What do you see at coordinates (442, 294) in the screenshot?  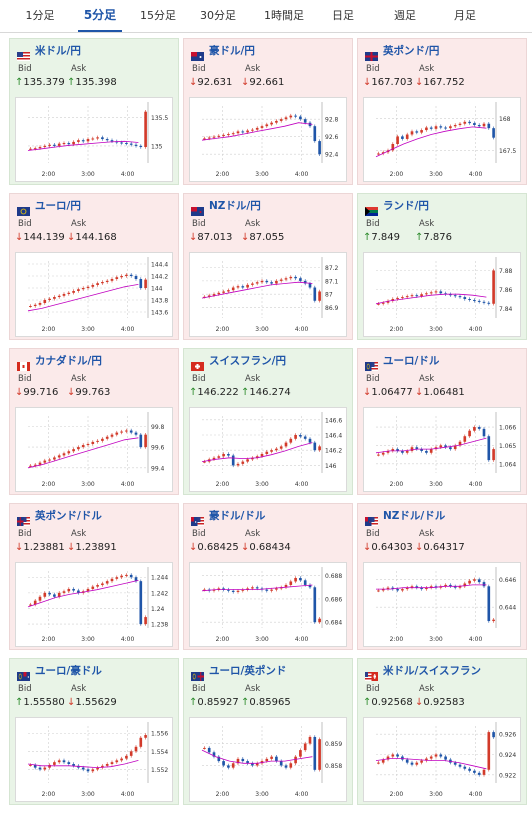 I see `candlestick-chart: 7.88 7.86 7.84 2:00 3:00 4:00` at bounding box center [442, 294].